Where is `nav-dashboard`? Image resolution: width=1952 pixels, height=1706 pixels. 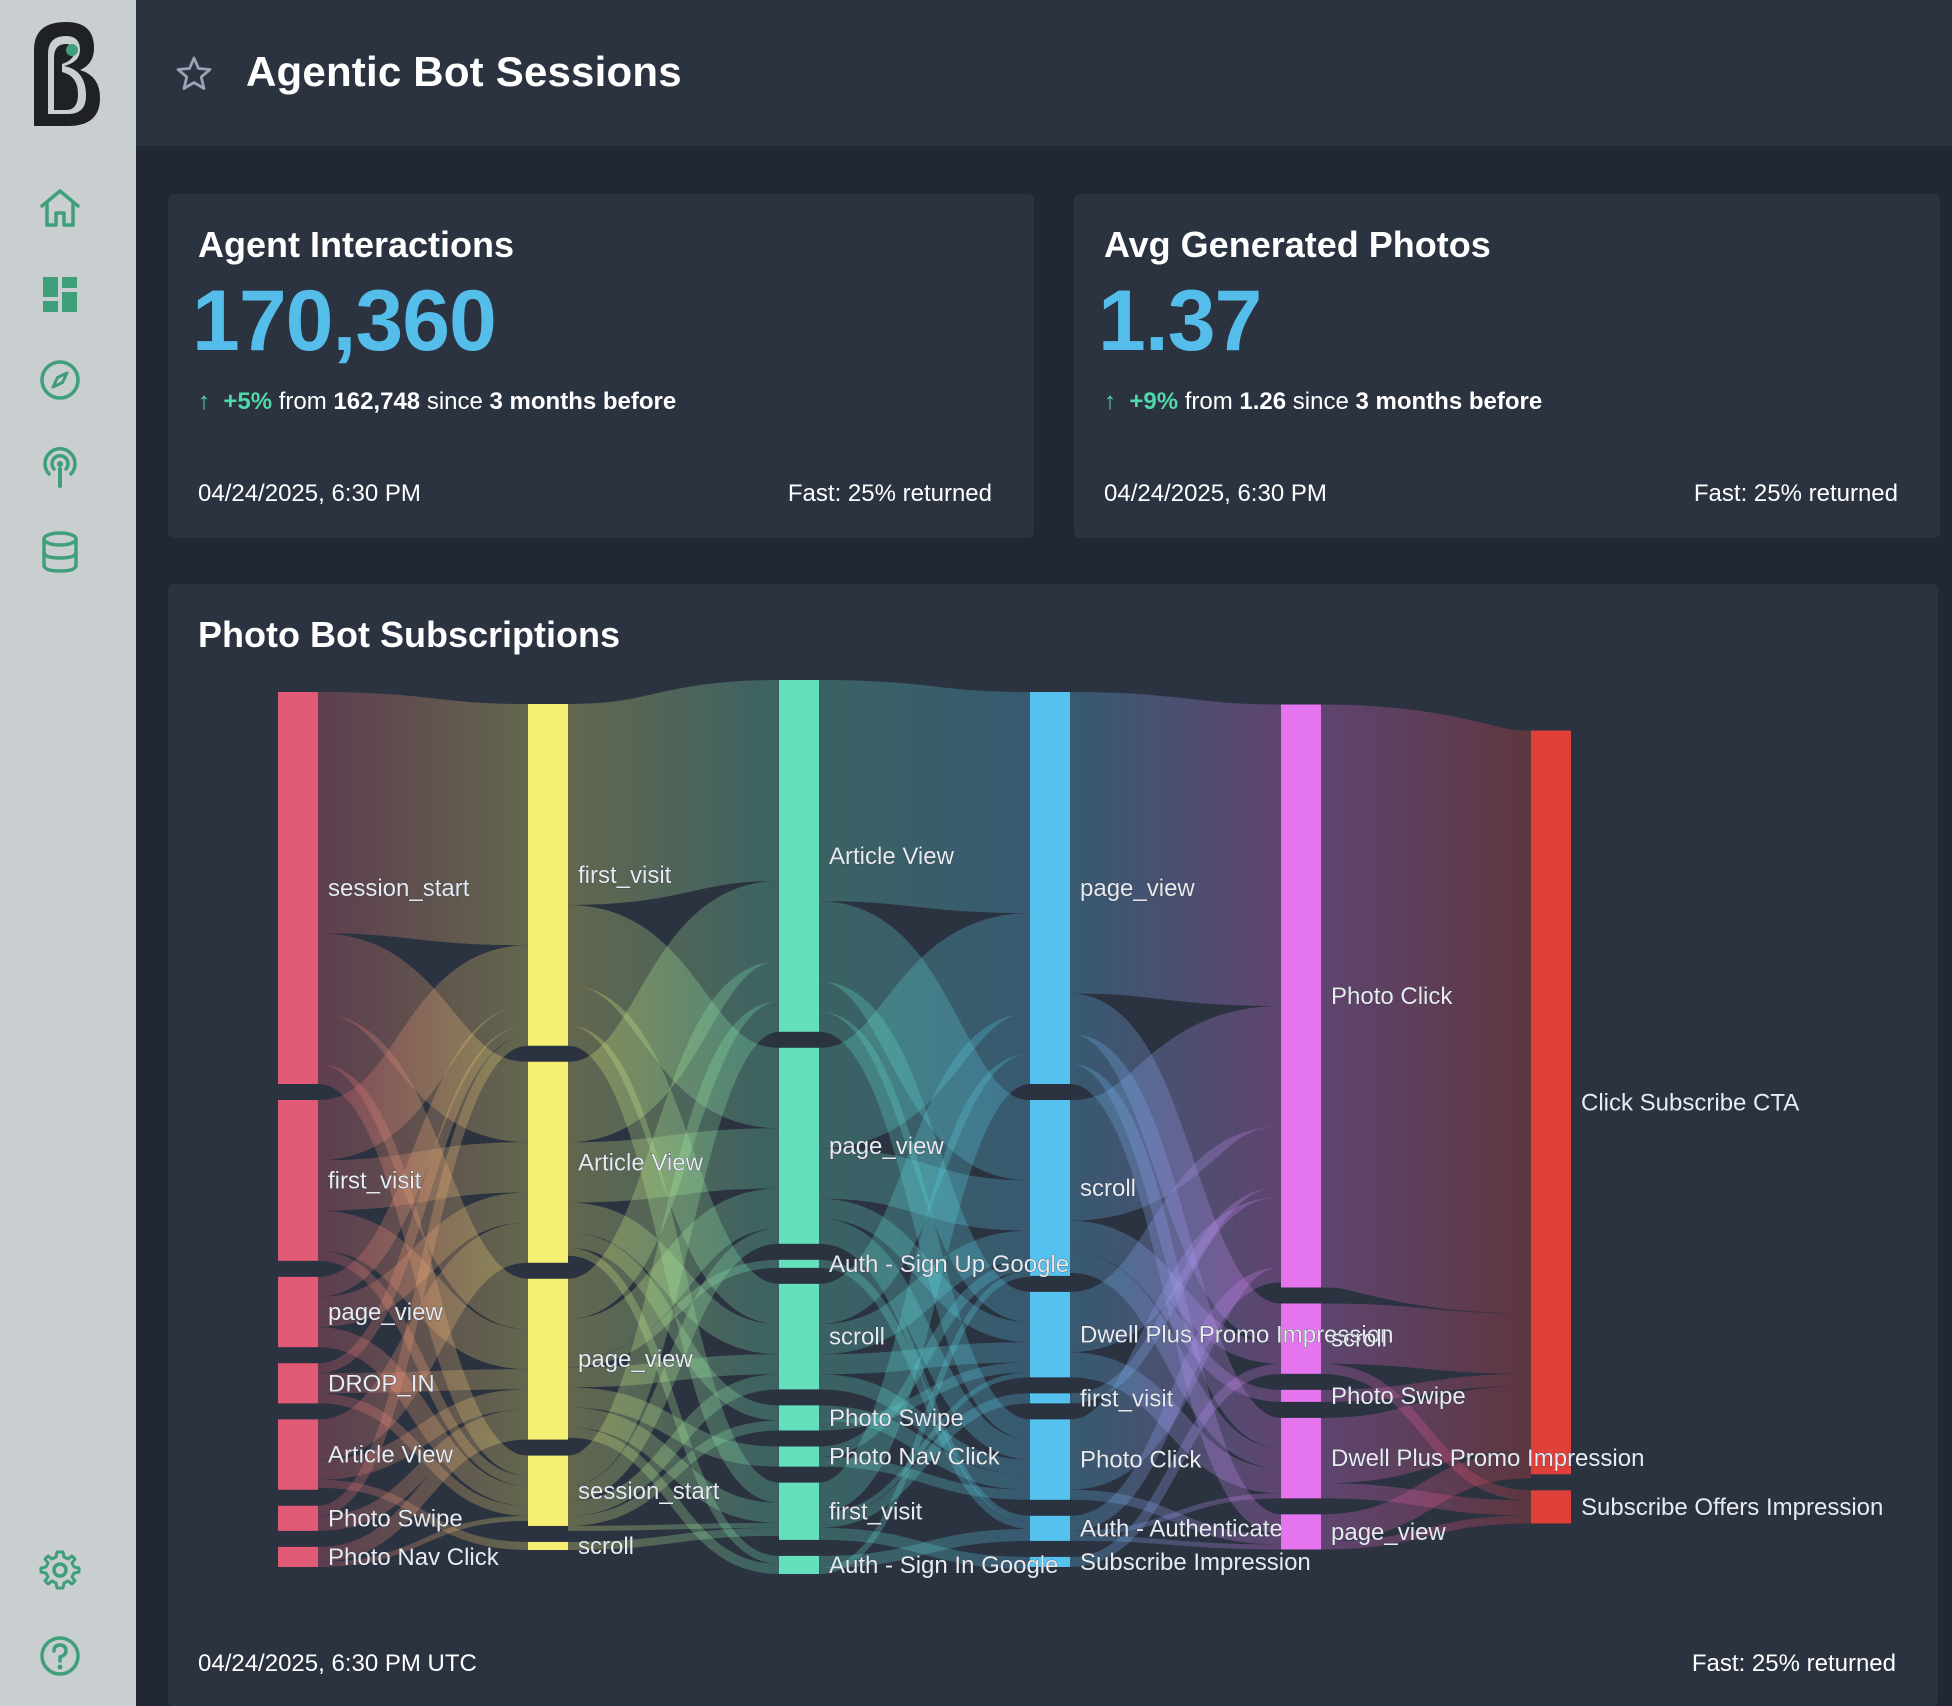
nav-dashboard is located at coordinates (60, 294).